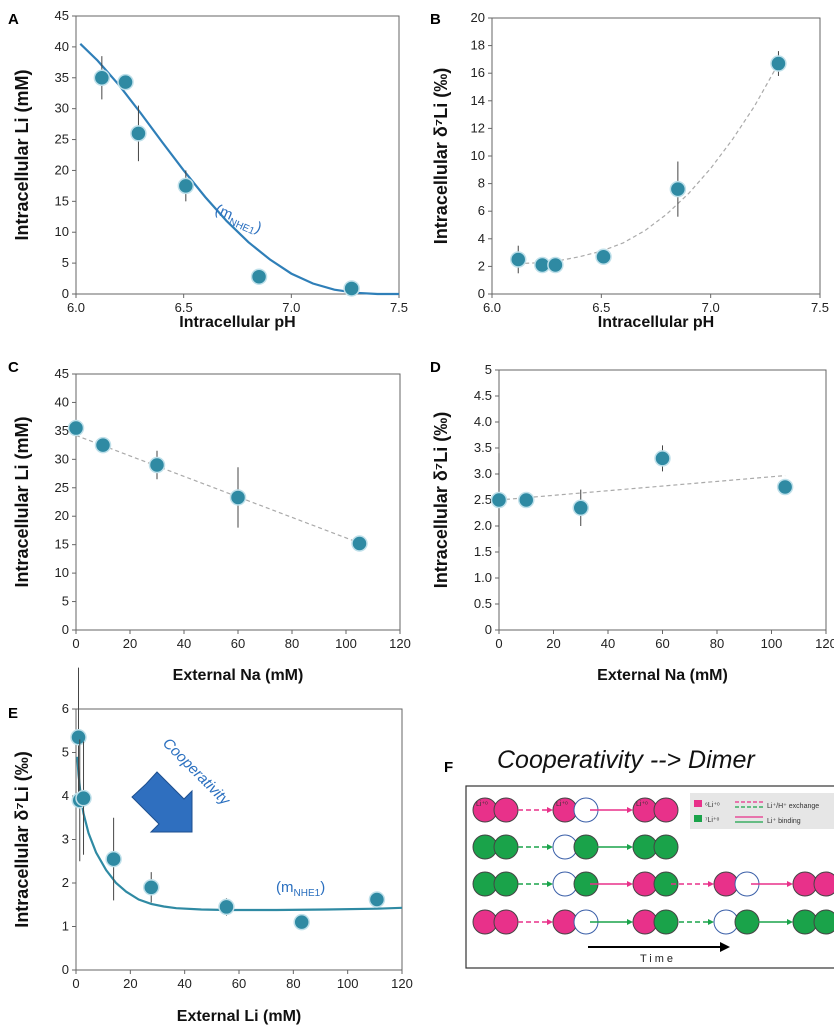  Describe the element at coordinates (483, 577) in the screenshot. I see `y-tick-label: 1.0` at that location.